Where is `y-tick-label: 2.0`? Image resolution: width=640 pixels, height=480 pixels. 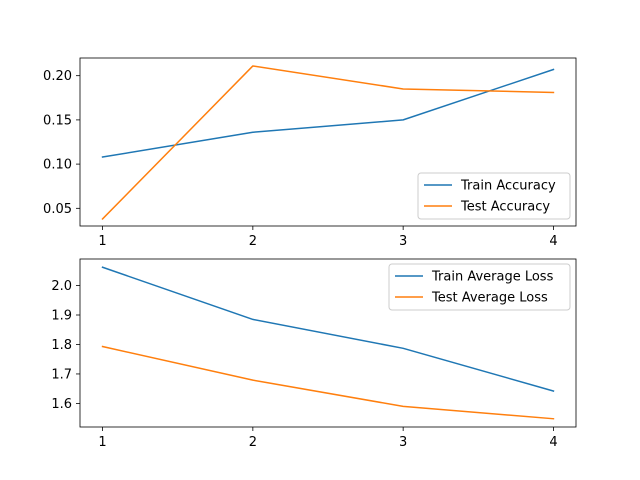
y-tick-label: 2.0 is located at coordinates (61, 286).